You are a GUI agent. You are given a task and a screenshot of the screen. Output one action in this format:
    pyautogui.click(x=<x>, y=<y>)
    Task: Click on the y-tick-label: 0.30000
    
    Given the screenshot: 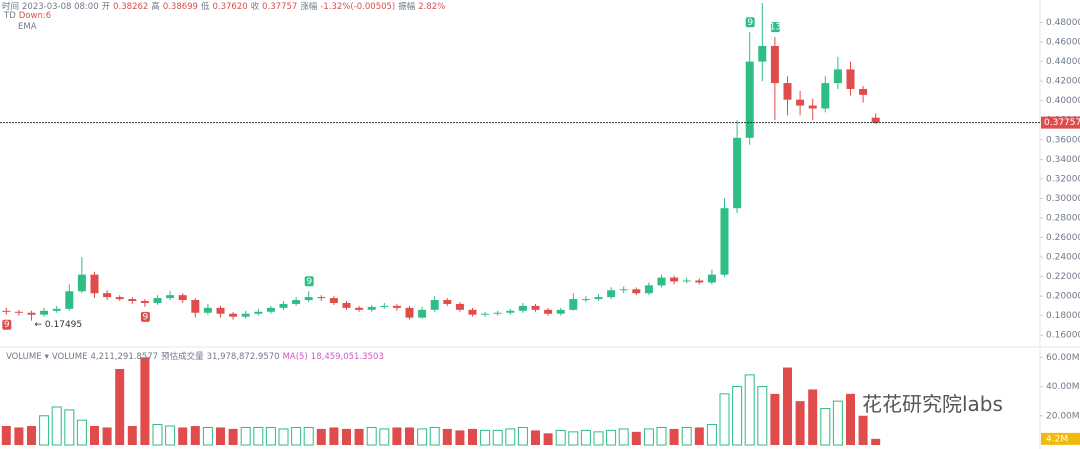 What is the action you would take?
    pyautogui.click(x=1063, y=199)
    